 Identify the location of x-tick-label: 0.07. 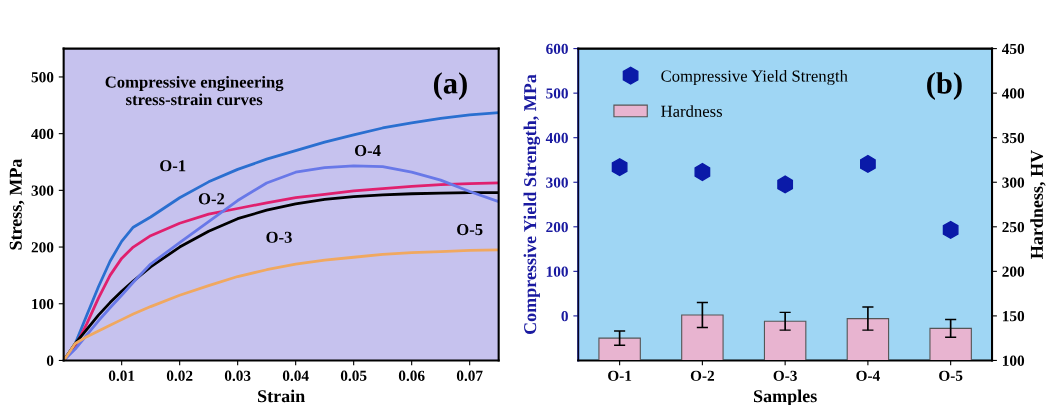
(469, 375).